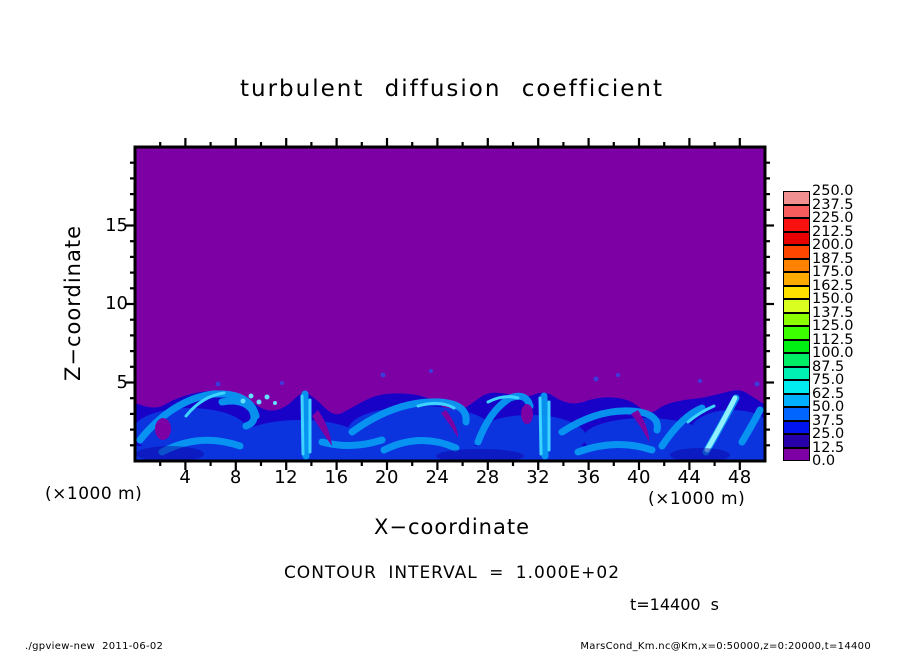  I want to click on x-tick-label: 12, so click(286, 477).